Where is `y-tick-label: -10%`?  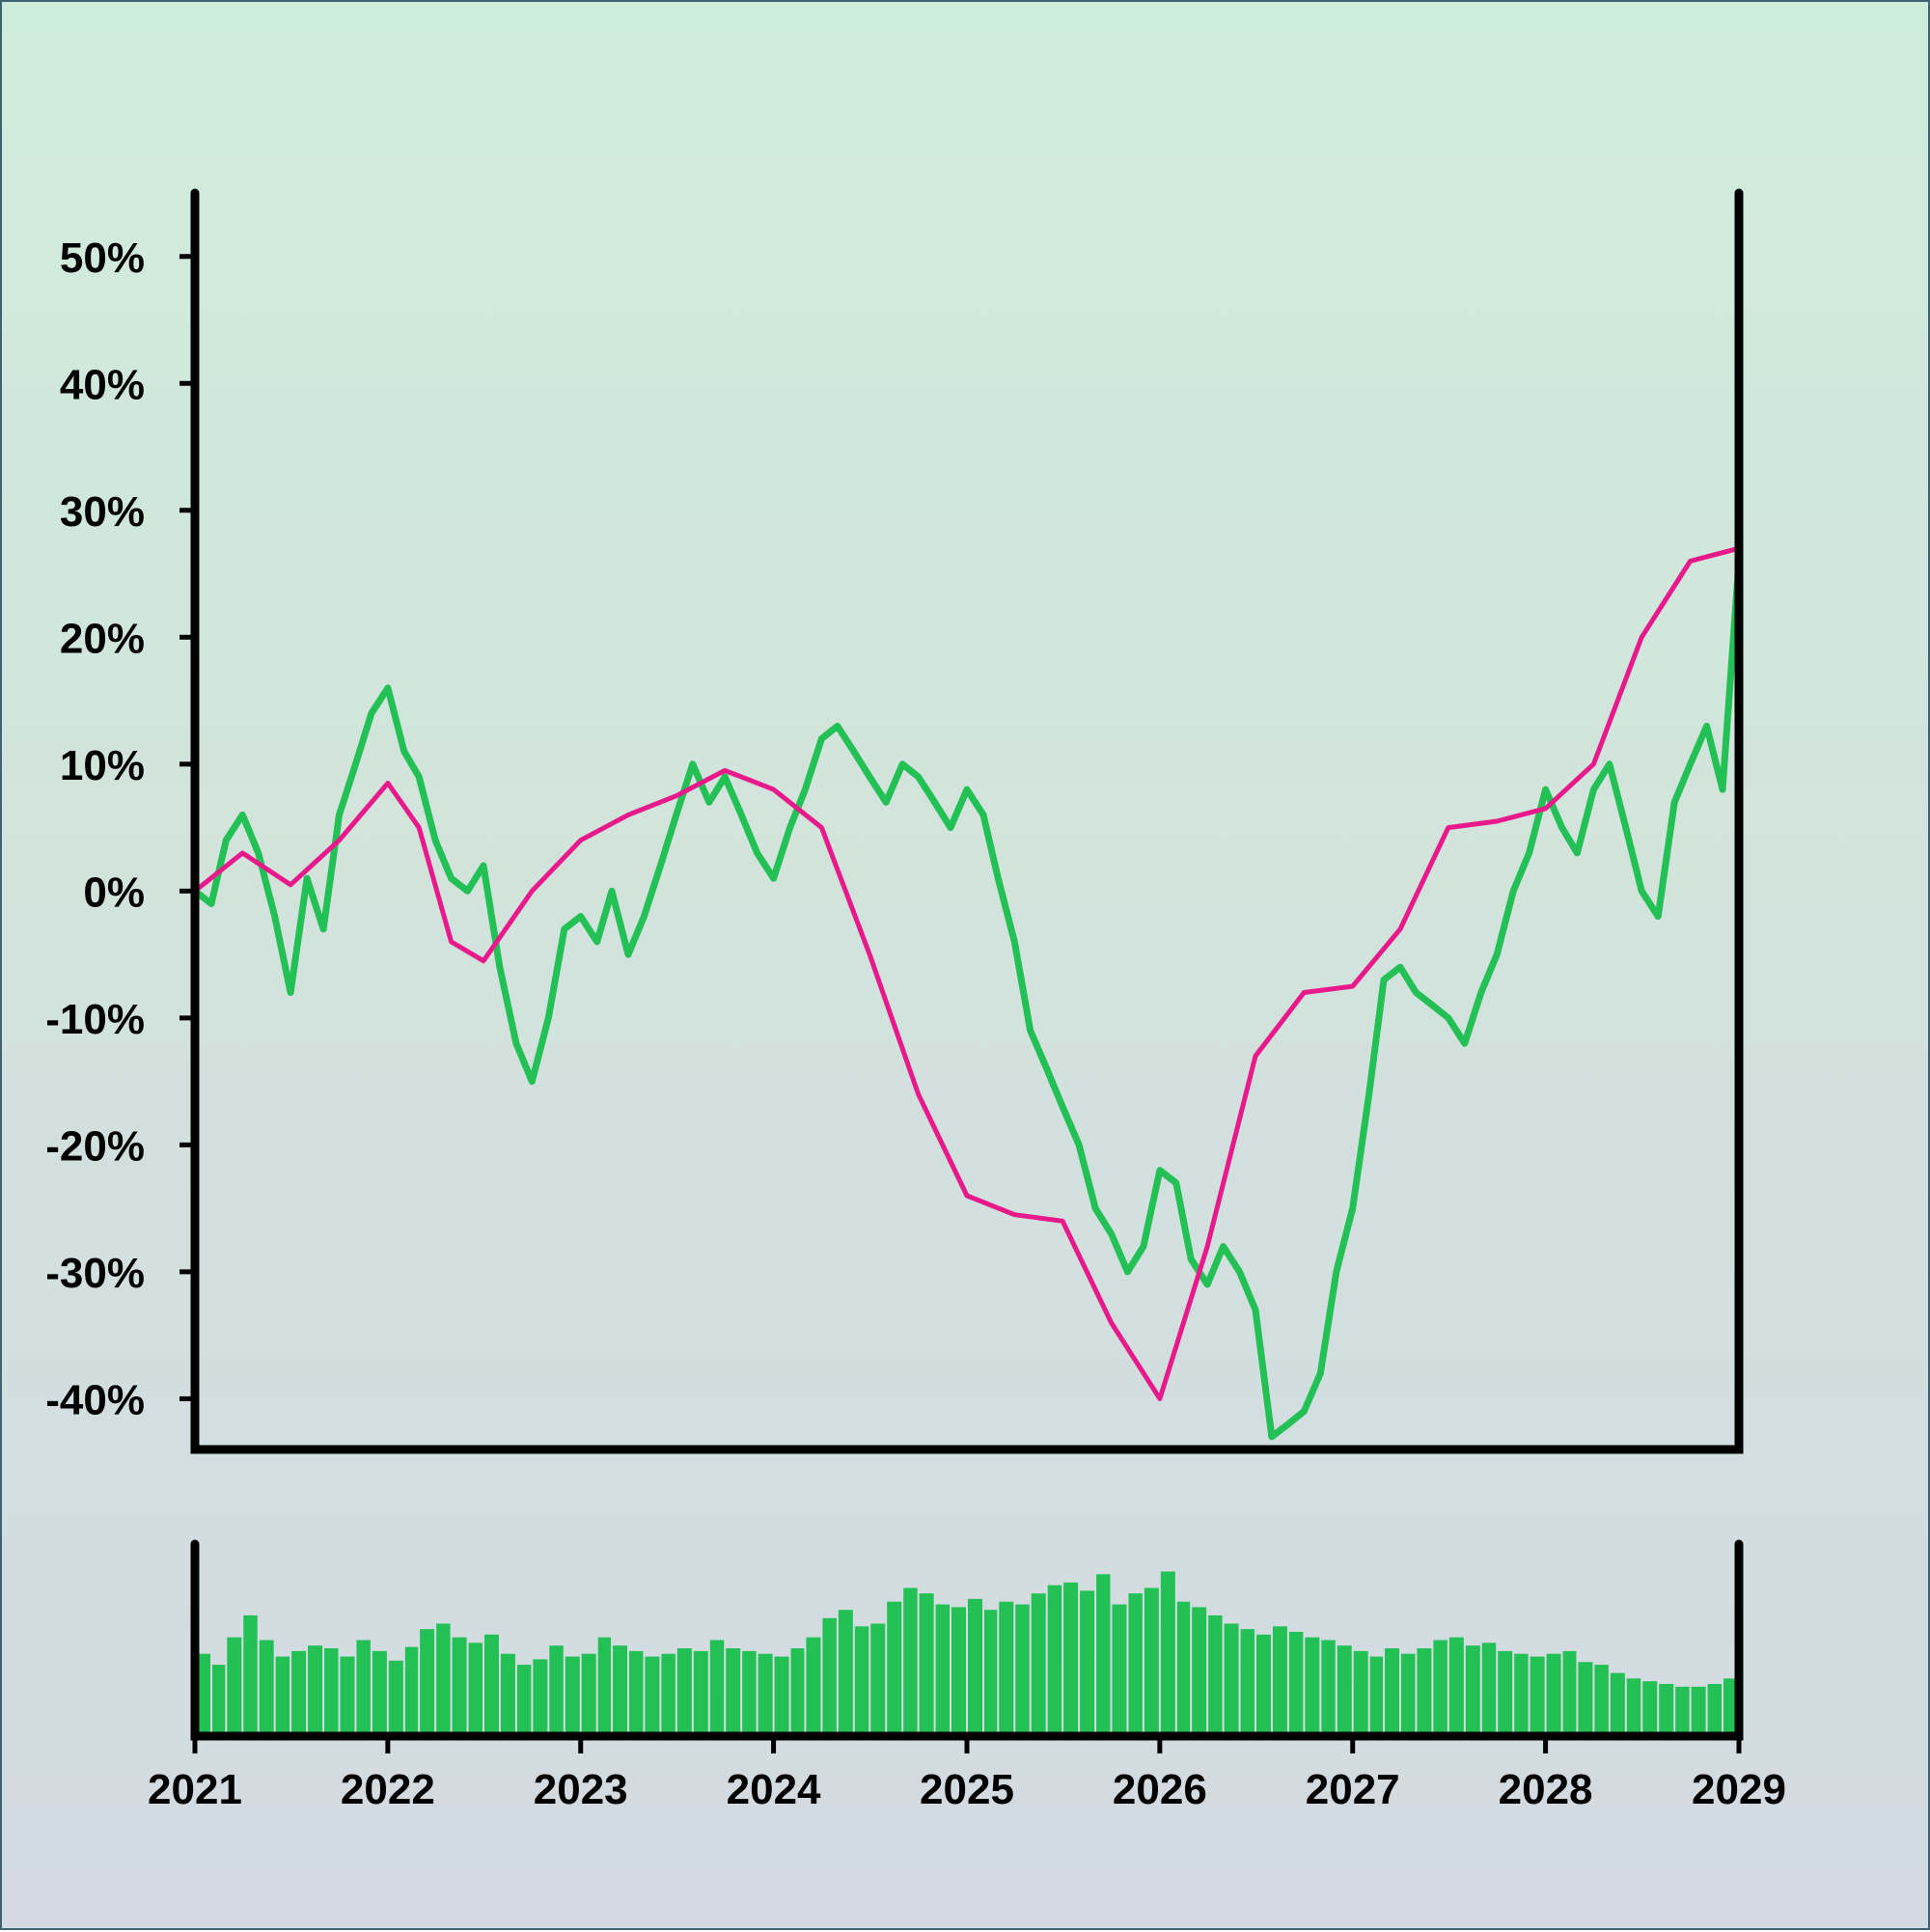
y-tick-label: -10% is located at coordinates (95, 1019).